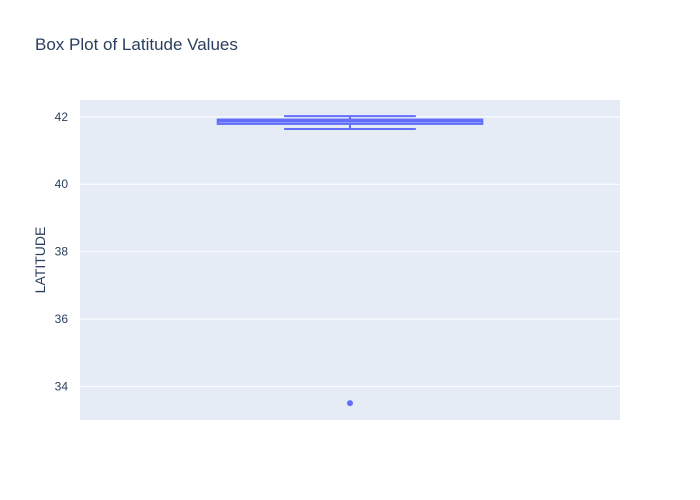 The image size is (700, 500). Describe the element at coordinates (62, 184) in the screenshot. I see `y-tick-label: 40` at that location.